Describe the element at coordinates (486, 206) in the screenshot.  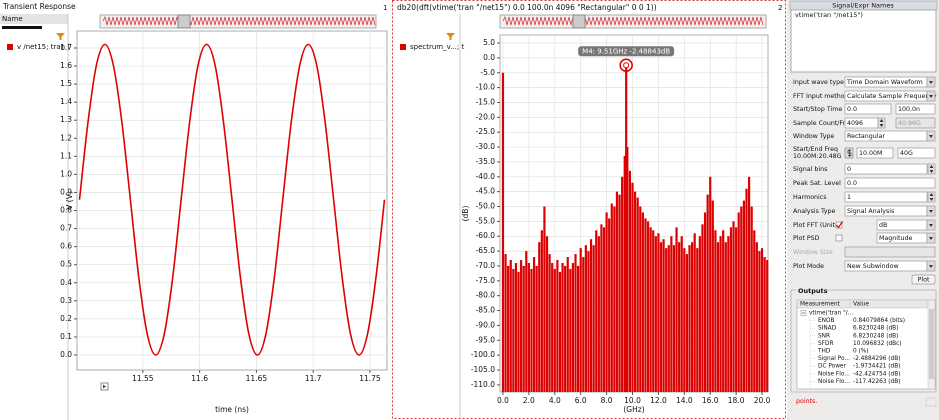
I see `y-tick-label: -50.0` at that location.